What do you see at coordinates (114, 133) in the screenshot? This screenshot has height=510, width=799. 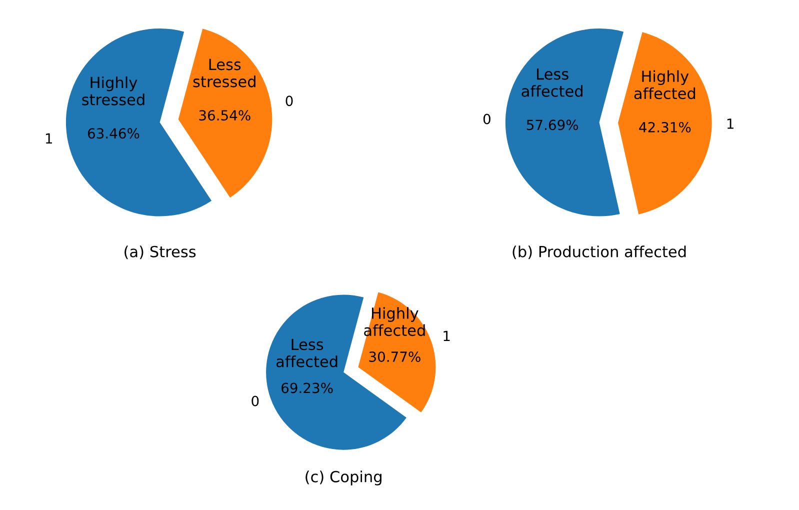 I see `data-label: 63.46%` at bounding box center [114, 133].